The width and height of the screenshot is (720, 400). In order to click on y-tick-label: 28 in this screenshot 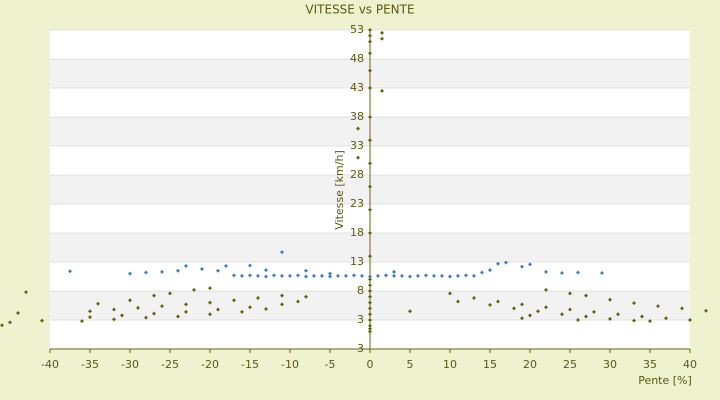, I will do `click(357, 174)`.